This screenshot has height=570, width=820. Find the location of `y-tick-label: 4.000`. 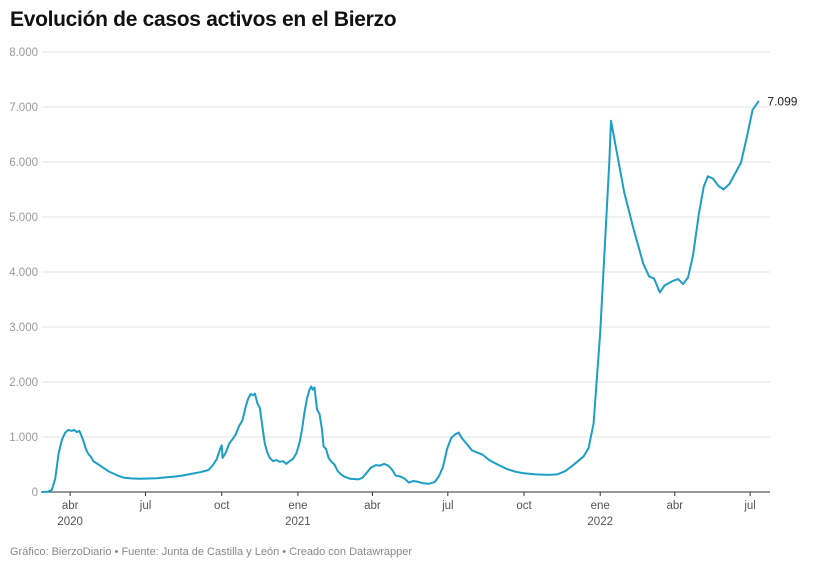

y-tick-label: 4.000 is located at coordinates (23, 273).